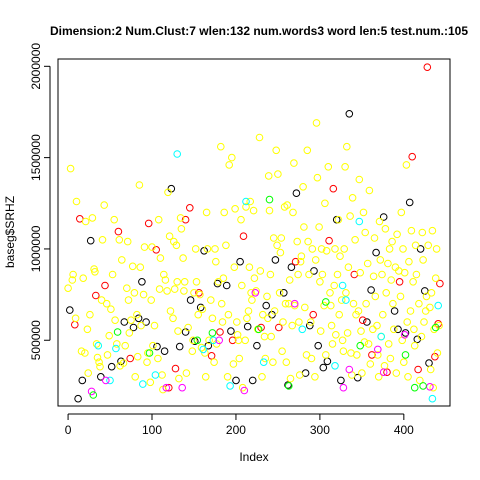  What do you see at coordinates (320, 430) in the screenshot?
I see `x-tick-label: 300` at bounding box center [320, 430].